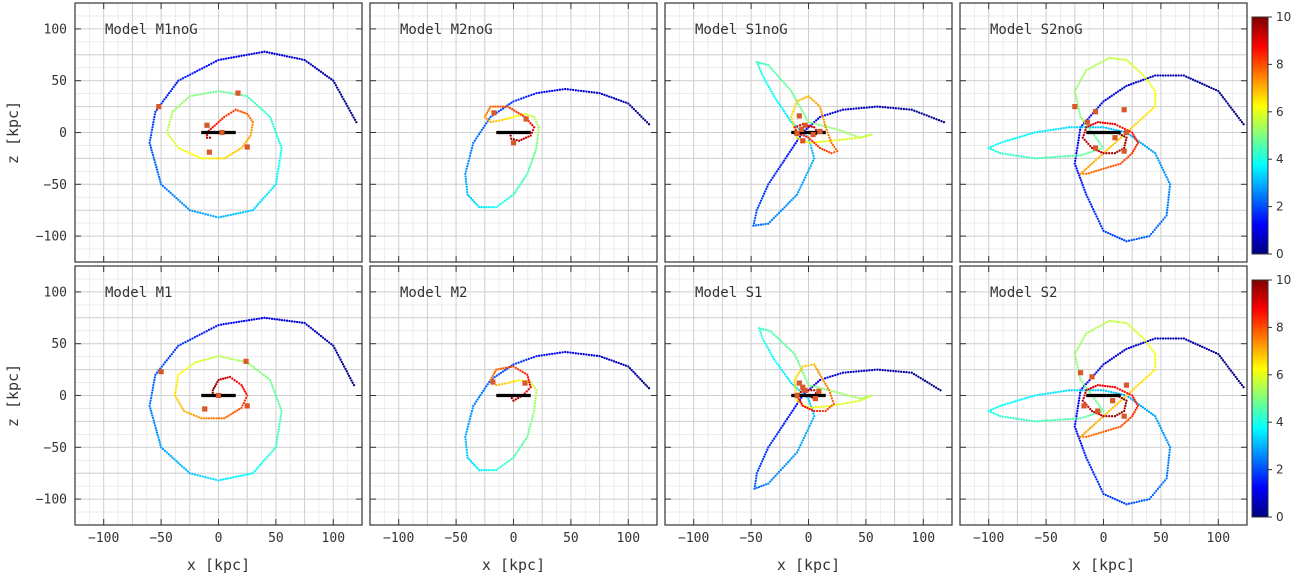 The image size is (1307, 577). Describe the element at coordinates (741, 30) in the screenshot. I see `panel-title: Model S1noG` at that location.